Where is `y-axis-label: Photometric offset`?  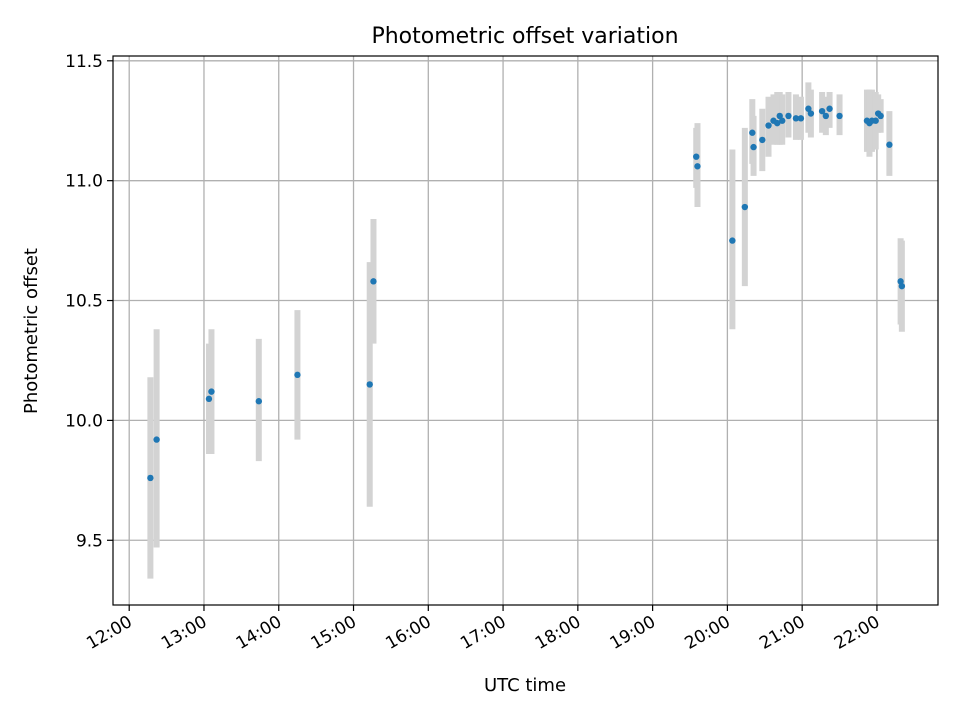 y-axis-label: Photometric offset is located at coordinates (31, 331).